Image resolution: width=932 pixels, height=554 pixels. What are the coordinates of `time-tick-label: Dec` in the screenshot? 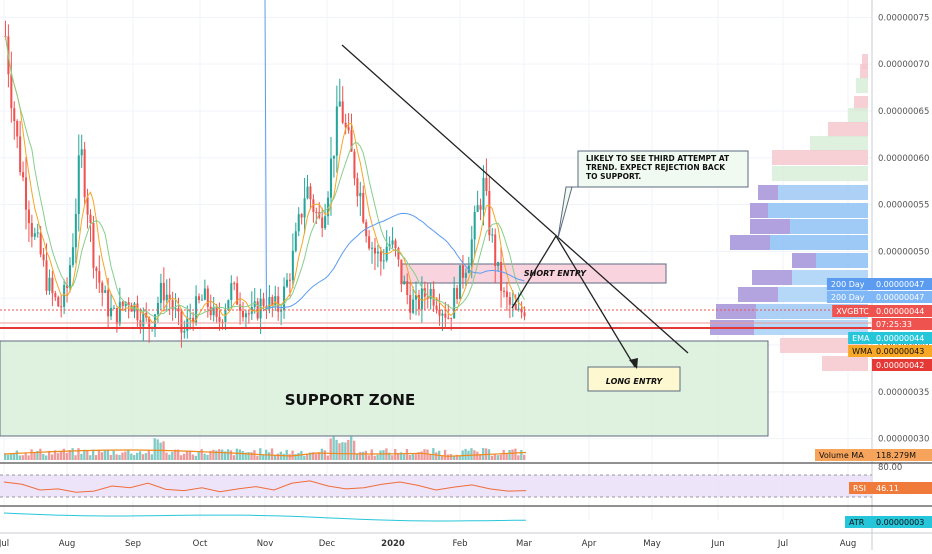 It's located at (327, 544).